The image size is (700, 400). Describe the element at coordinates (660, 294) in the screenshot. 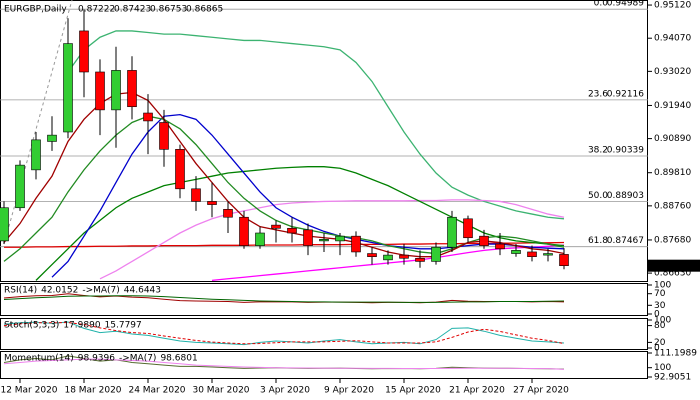

I see `pane-tick-label: 70` at that location.